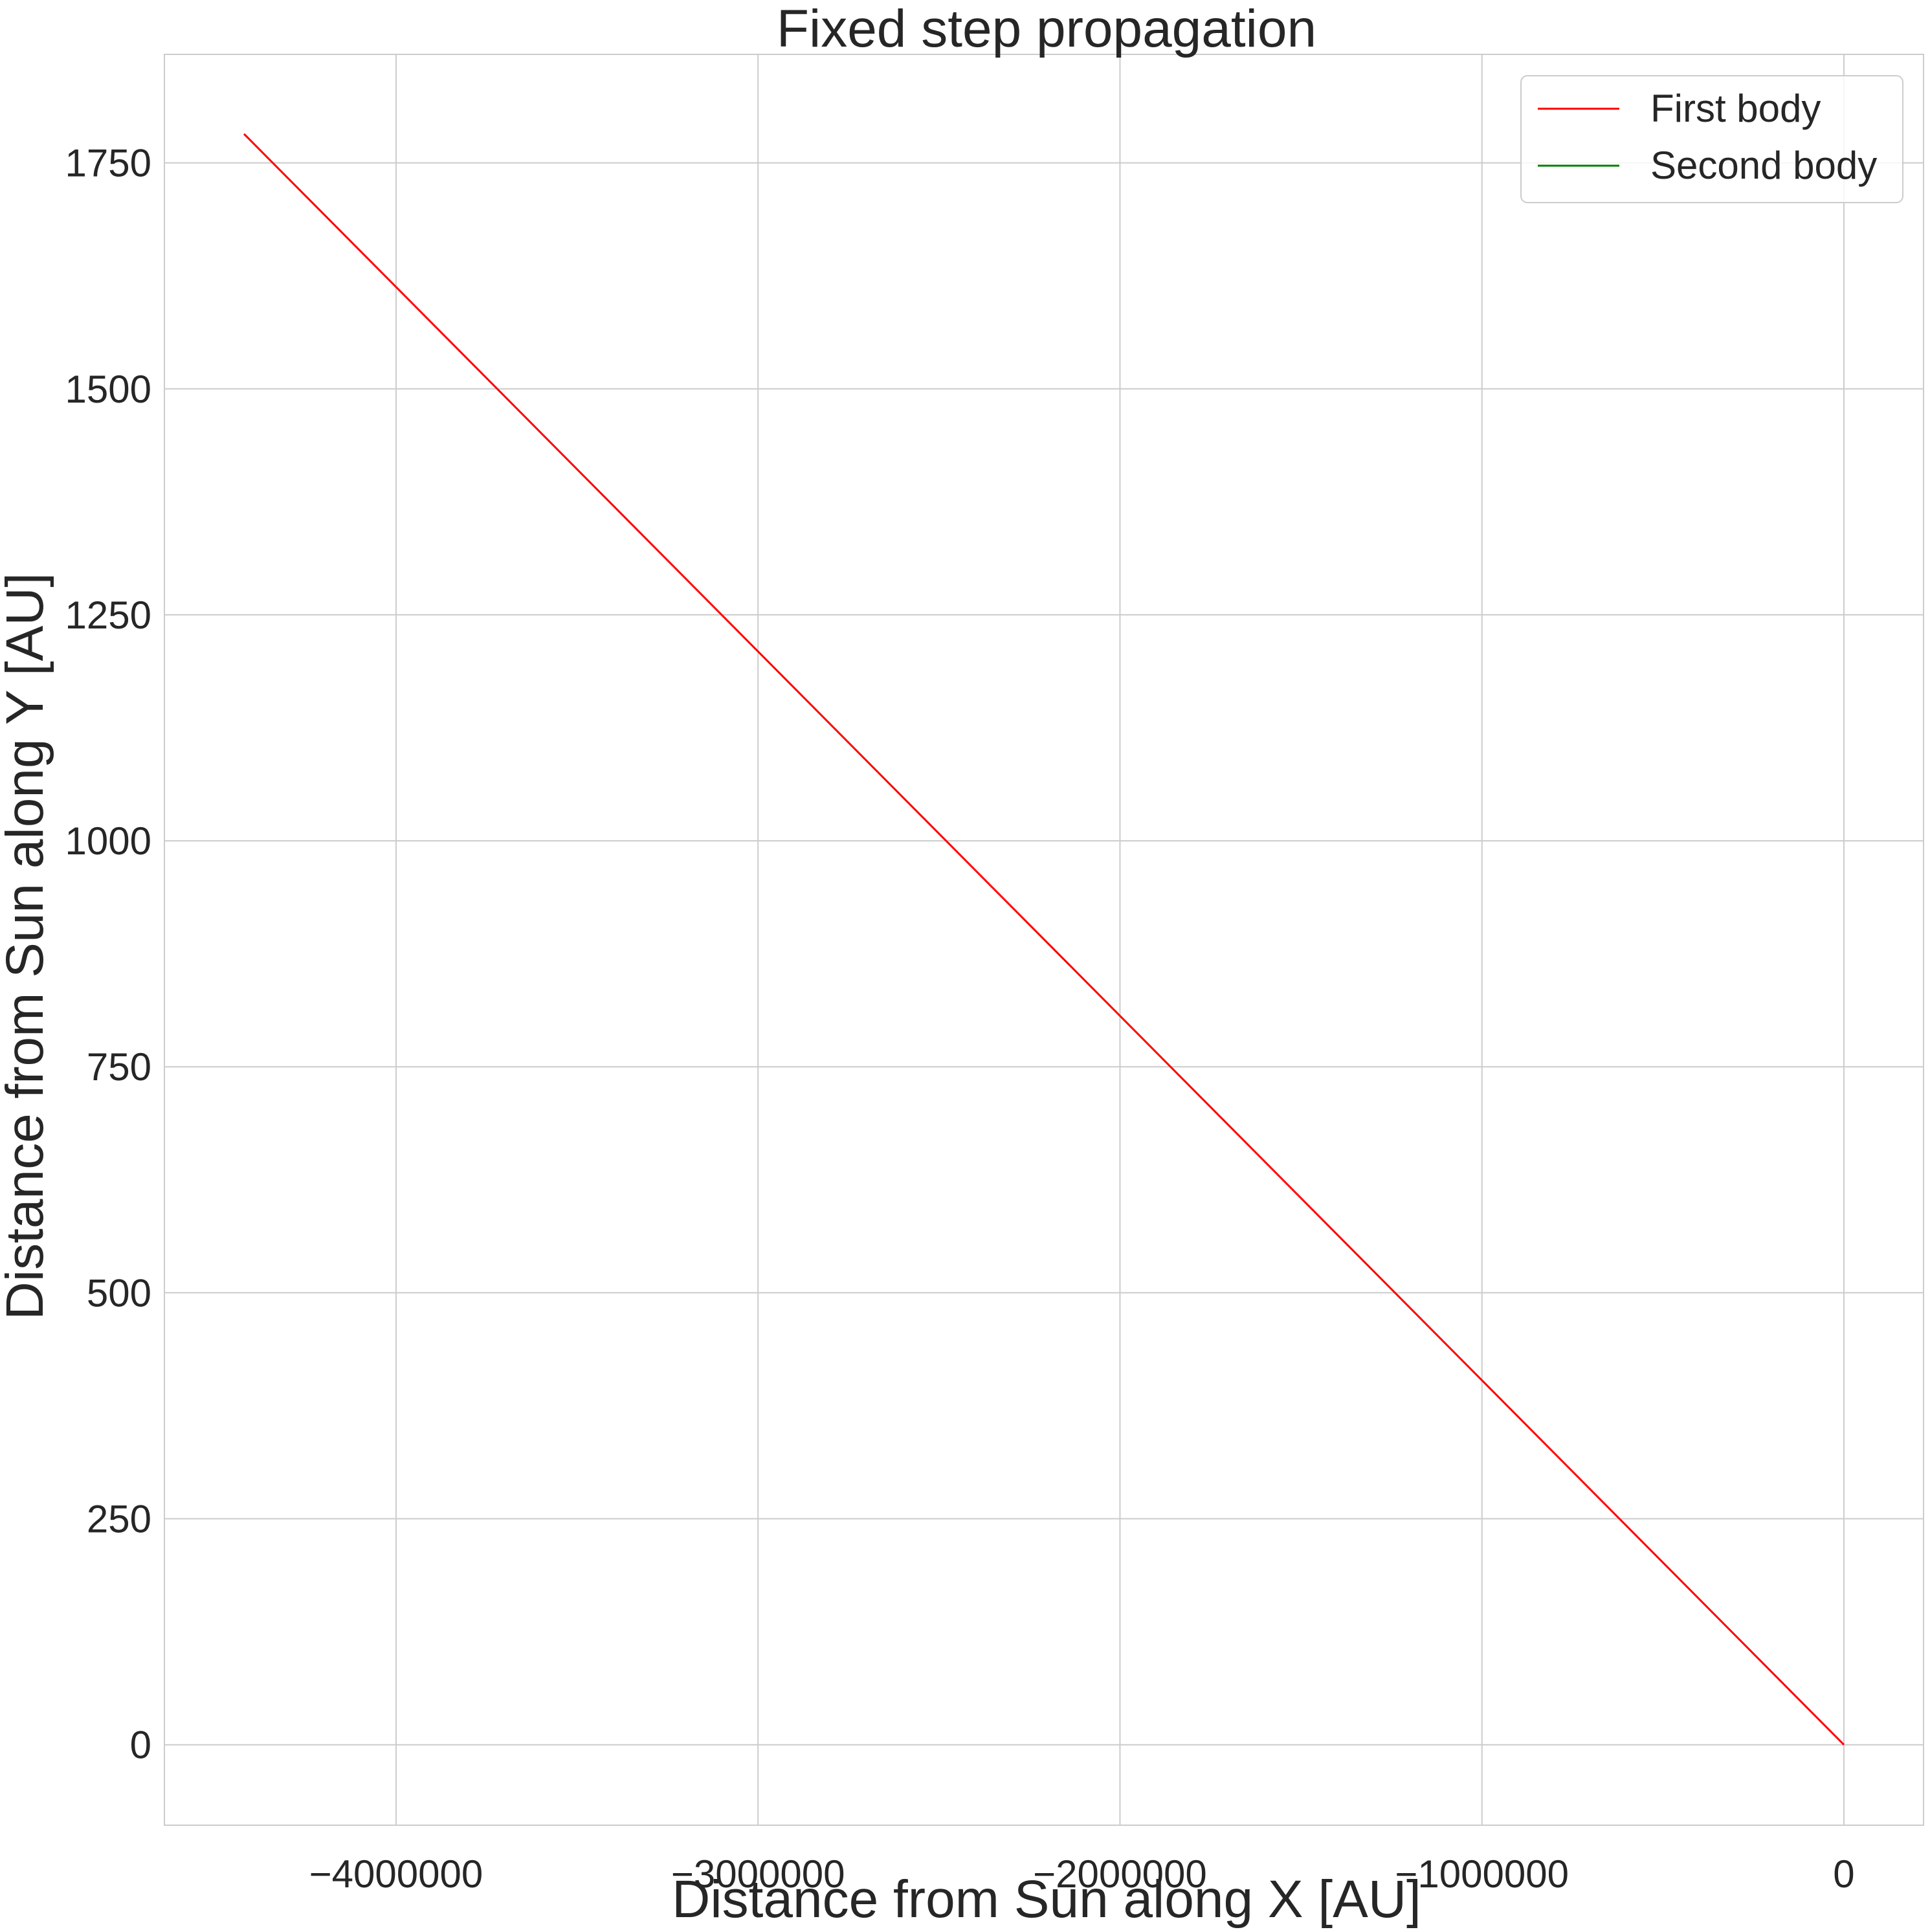 This screenshot has width=1930, height=1932. Describe the element at coordinates (108, 841) in the screenshot. I see `y-tick-label: 1000` at that location.